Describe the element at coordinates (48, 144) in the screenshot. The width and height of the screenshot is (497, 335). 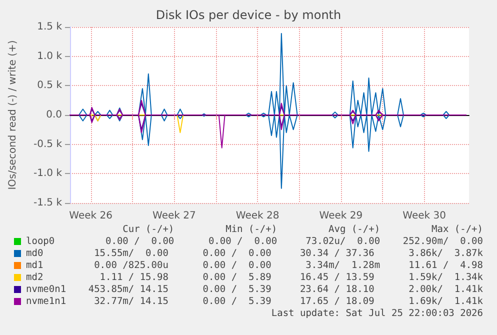
I see `y-tick-label: -0.5 k` at that location.